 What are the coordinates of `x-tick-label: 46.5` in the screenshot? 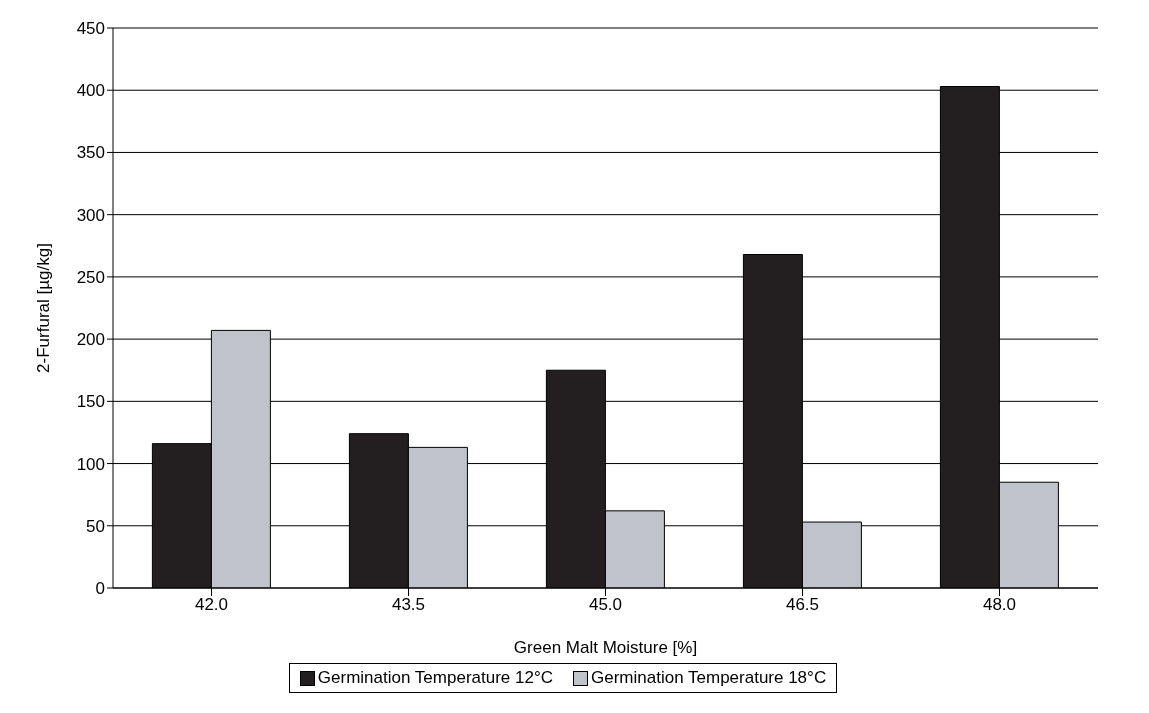 It's located at (802, 605).